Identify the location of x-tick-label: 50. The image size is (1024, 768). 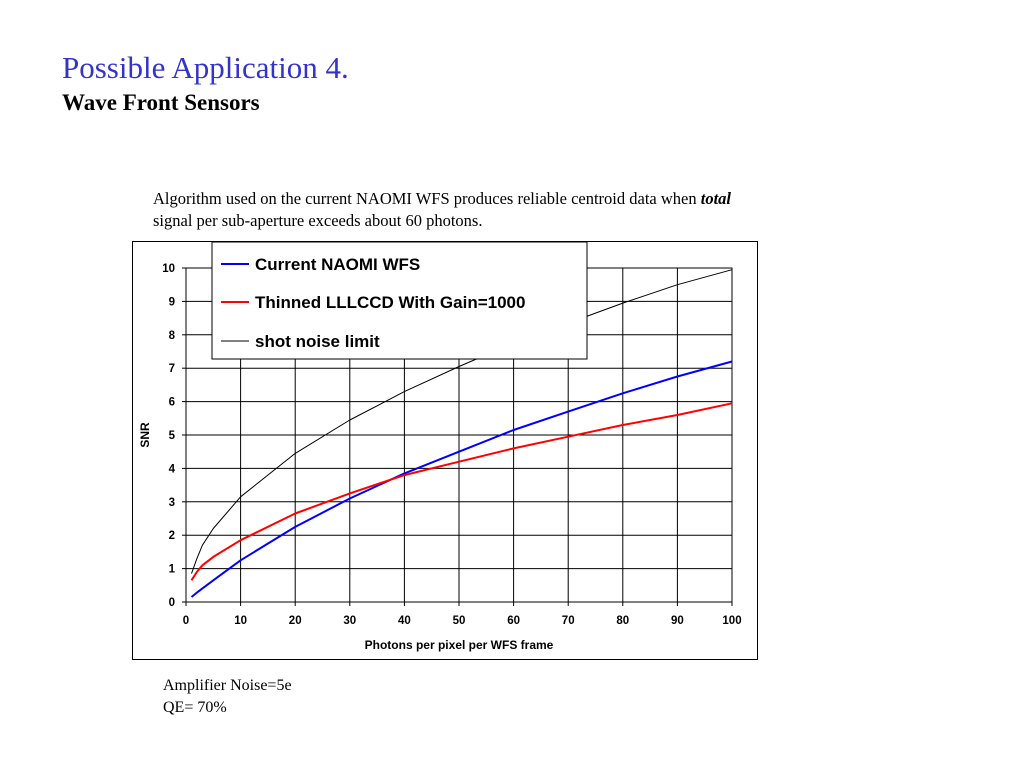
(459, 621).